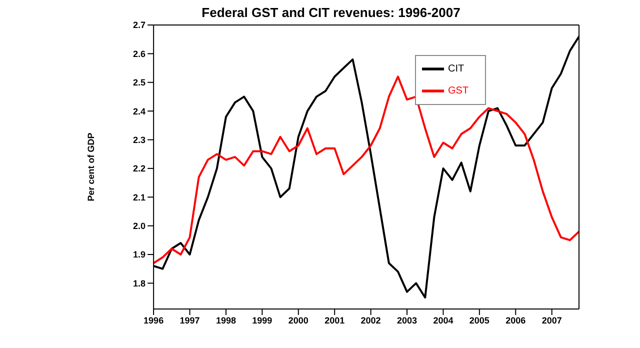 The image size is (640, 348). I want to click on y-tick-label: 2.2, so click(139, 169).